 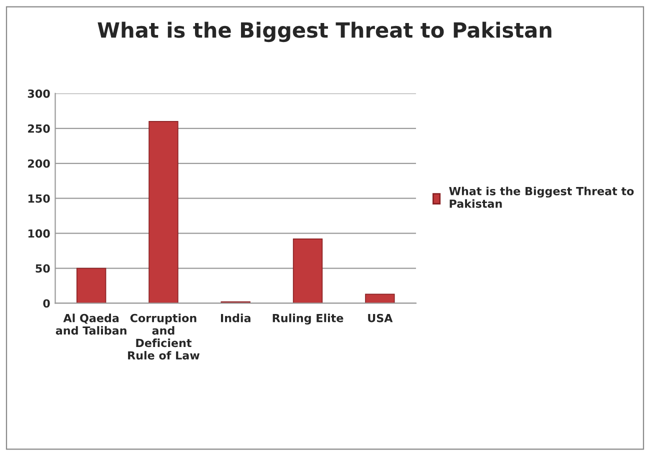 I want to click on y-tick-label: 250, so click(x=39, y=128).